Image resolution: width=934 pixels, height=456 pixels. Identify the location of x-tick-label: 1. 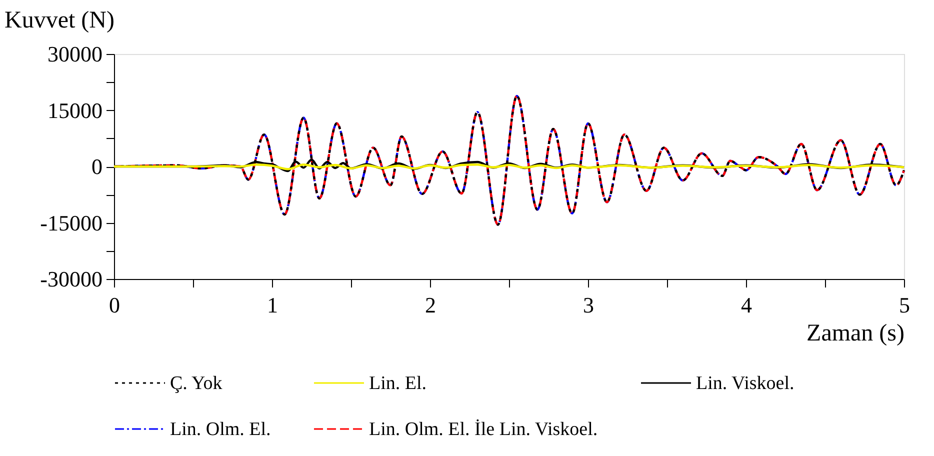
(272, 305).